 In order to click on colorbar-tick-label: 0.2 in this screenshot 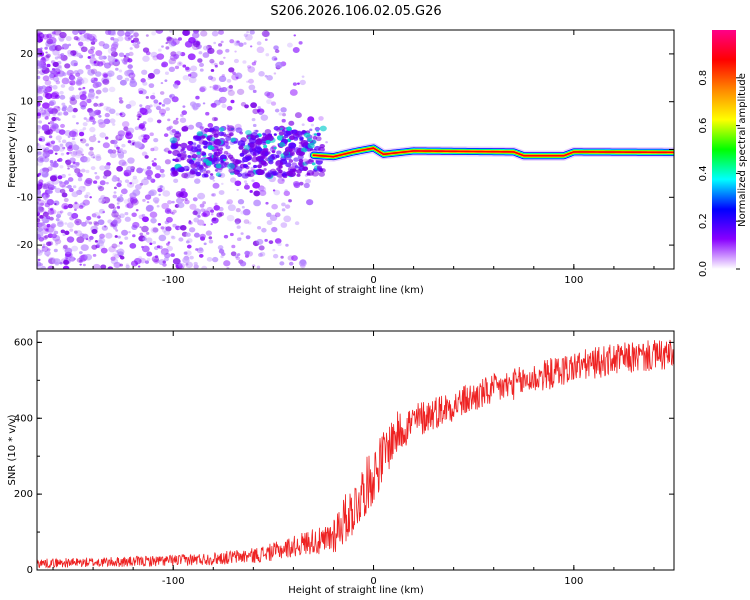, I will do `click(703, 221)`.